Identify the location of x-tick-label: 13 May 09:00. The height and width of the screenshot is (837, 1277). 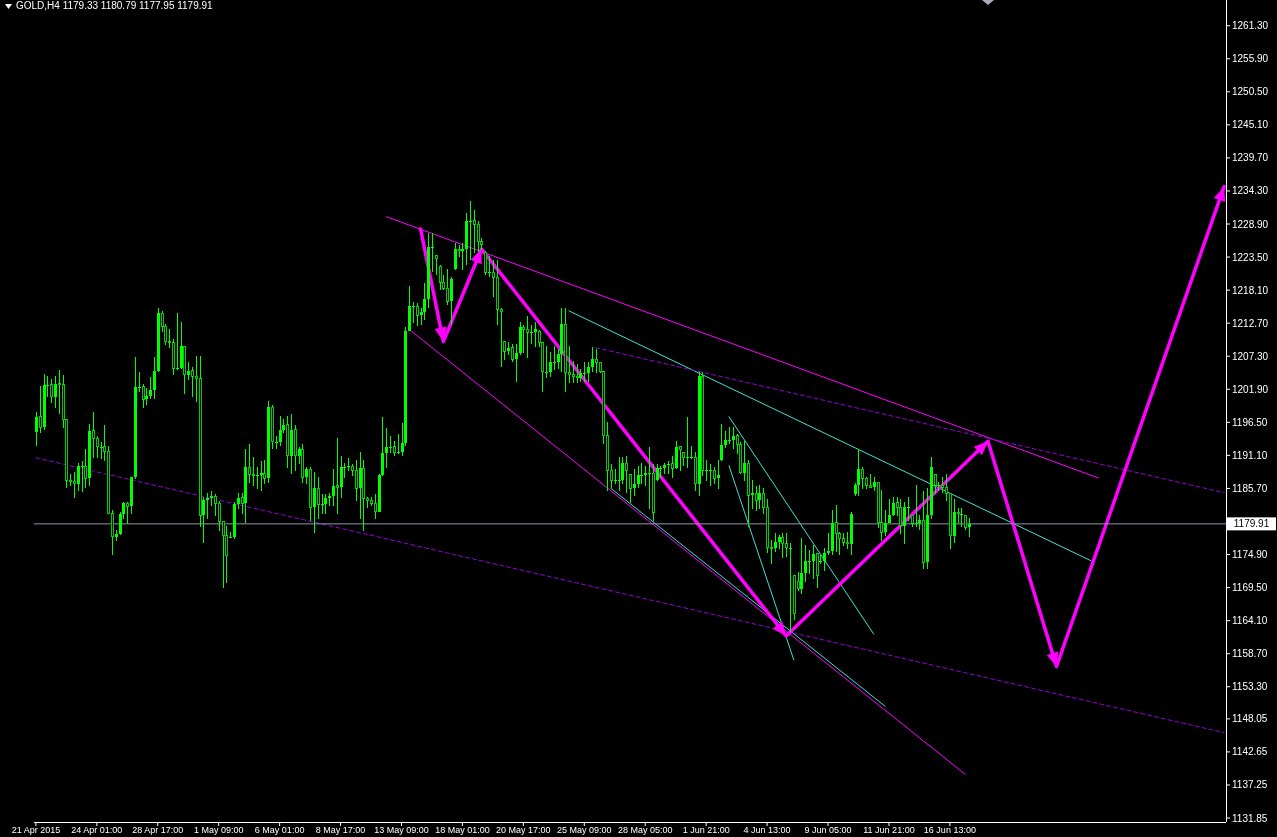
(401, 830).